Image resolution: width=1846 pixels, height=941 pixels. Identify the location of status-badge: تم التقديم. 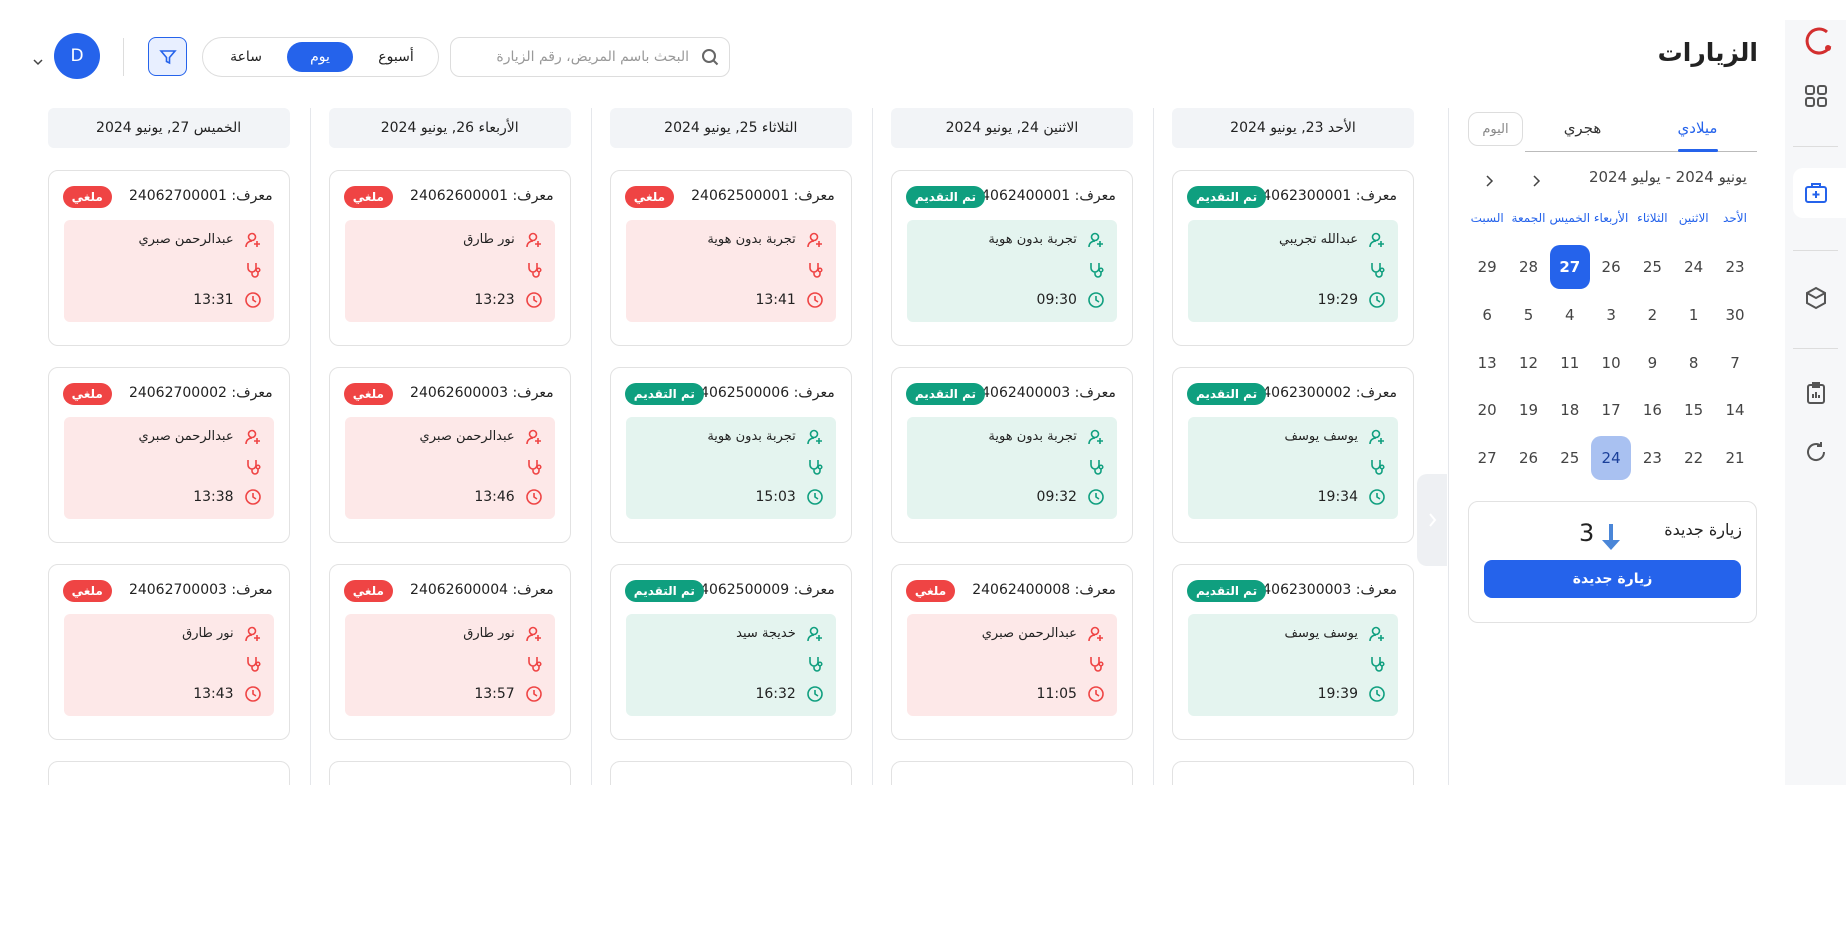
(945, 394).